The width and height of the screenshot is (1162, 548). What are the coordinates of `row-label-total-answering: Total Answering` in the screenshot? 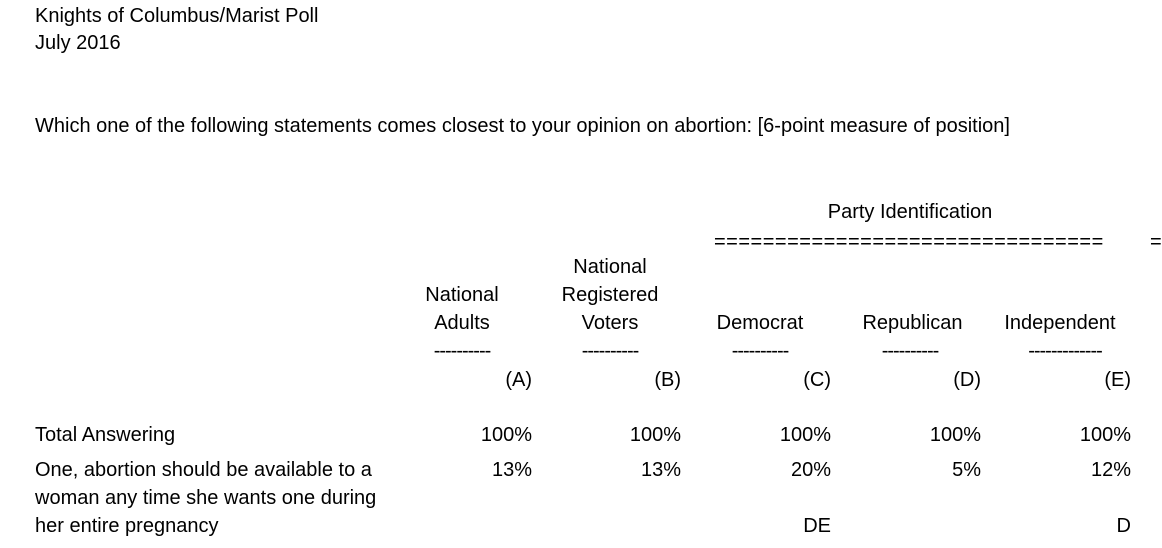 It's located at (105, 435).